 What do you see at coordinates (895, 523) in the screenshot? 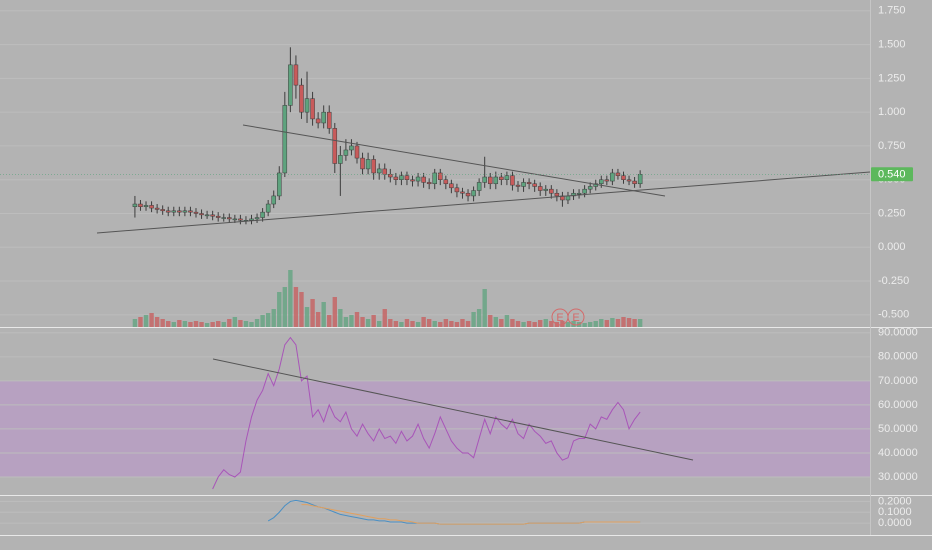
I see `y-tick-label: 0.0000` at bounding box center [895, 523].